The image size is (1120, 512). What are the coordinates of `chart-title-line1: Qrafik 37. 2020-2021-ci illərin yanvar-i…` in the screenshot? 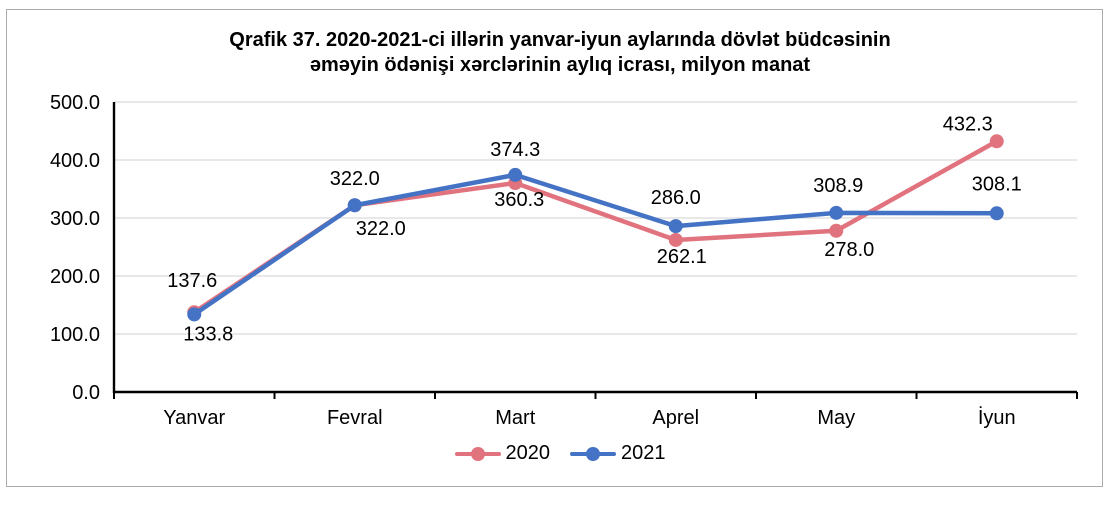 It's located at (560, 40).